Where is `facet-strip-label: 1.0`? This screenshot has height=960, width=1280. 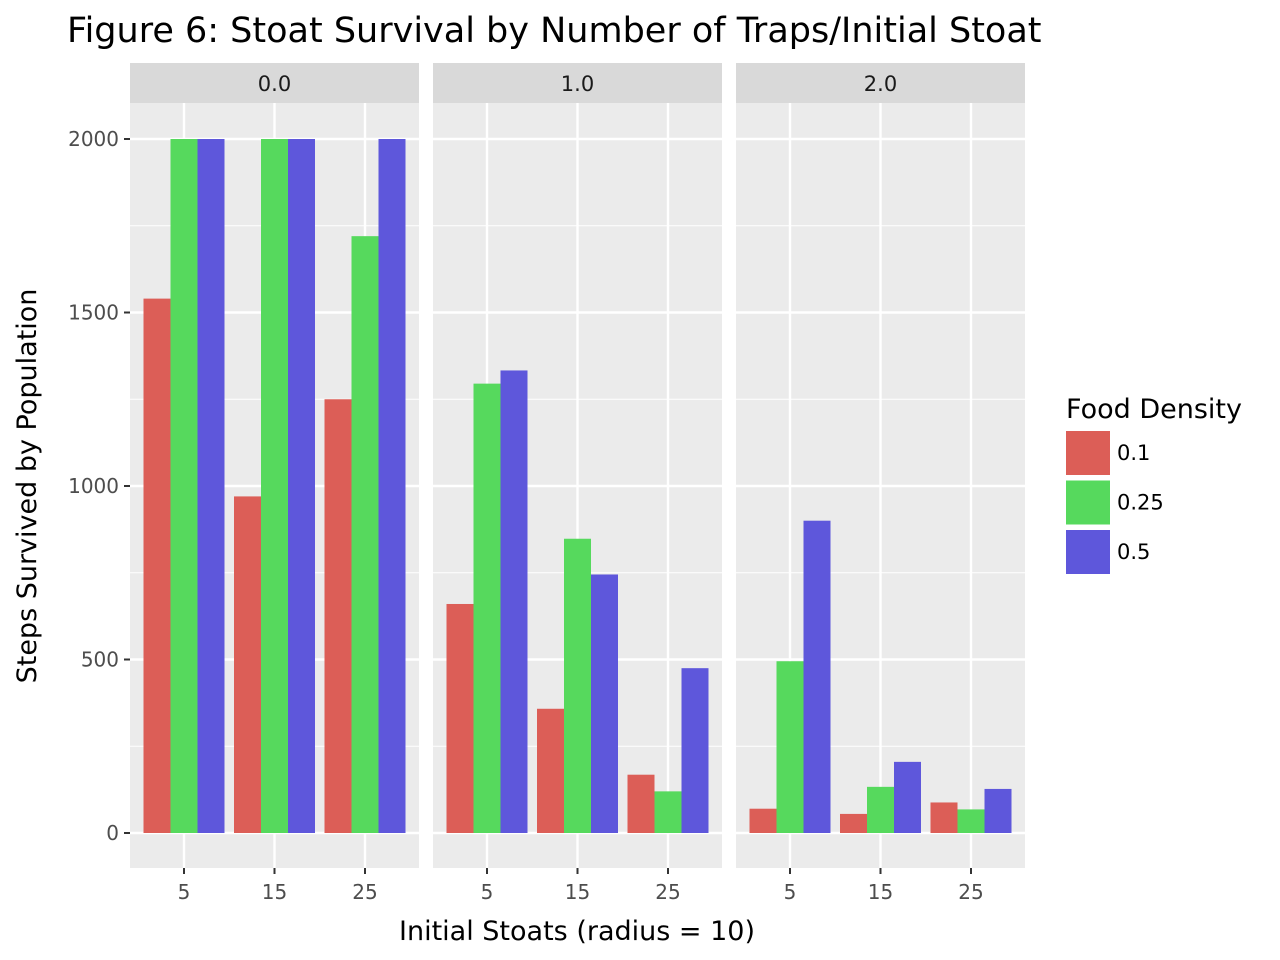 facet-strip-label: 1.0 is located at coordinates (577, 84).